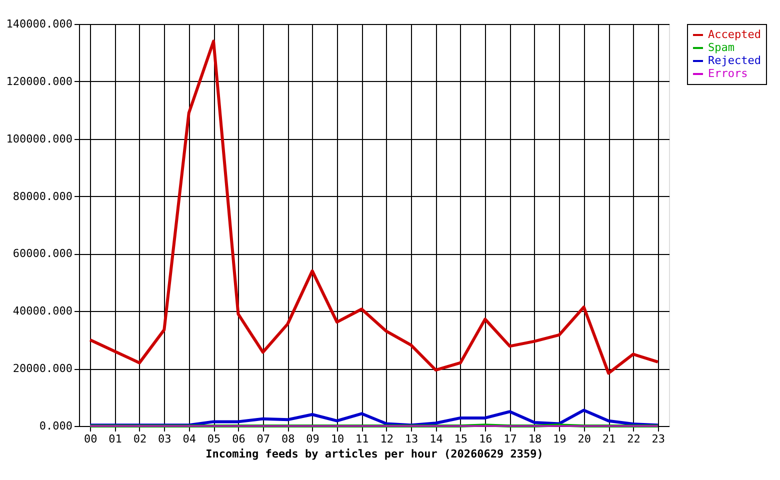 The image size is (780, 480). What do you see at coordinates (535, 439) in the screenshot?
I see `x-tick-label: 18` at bounding box center [535, 439].